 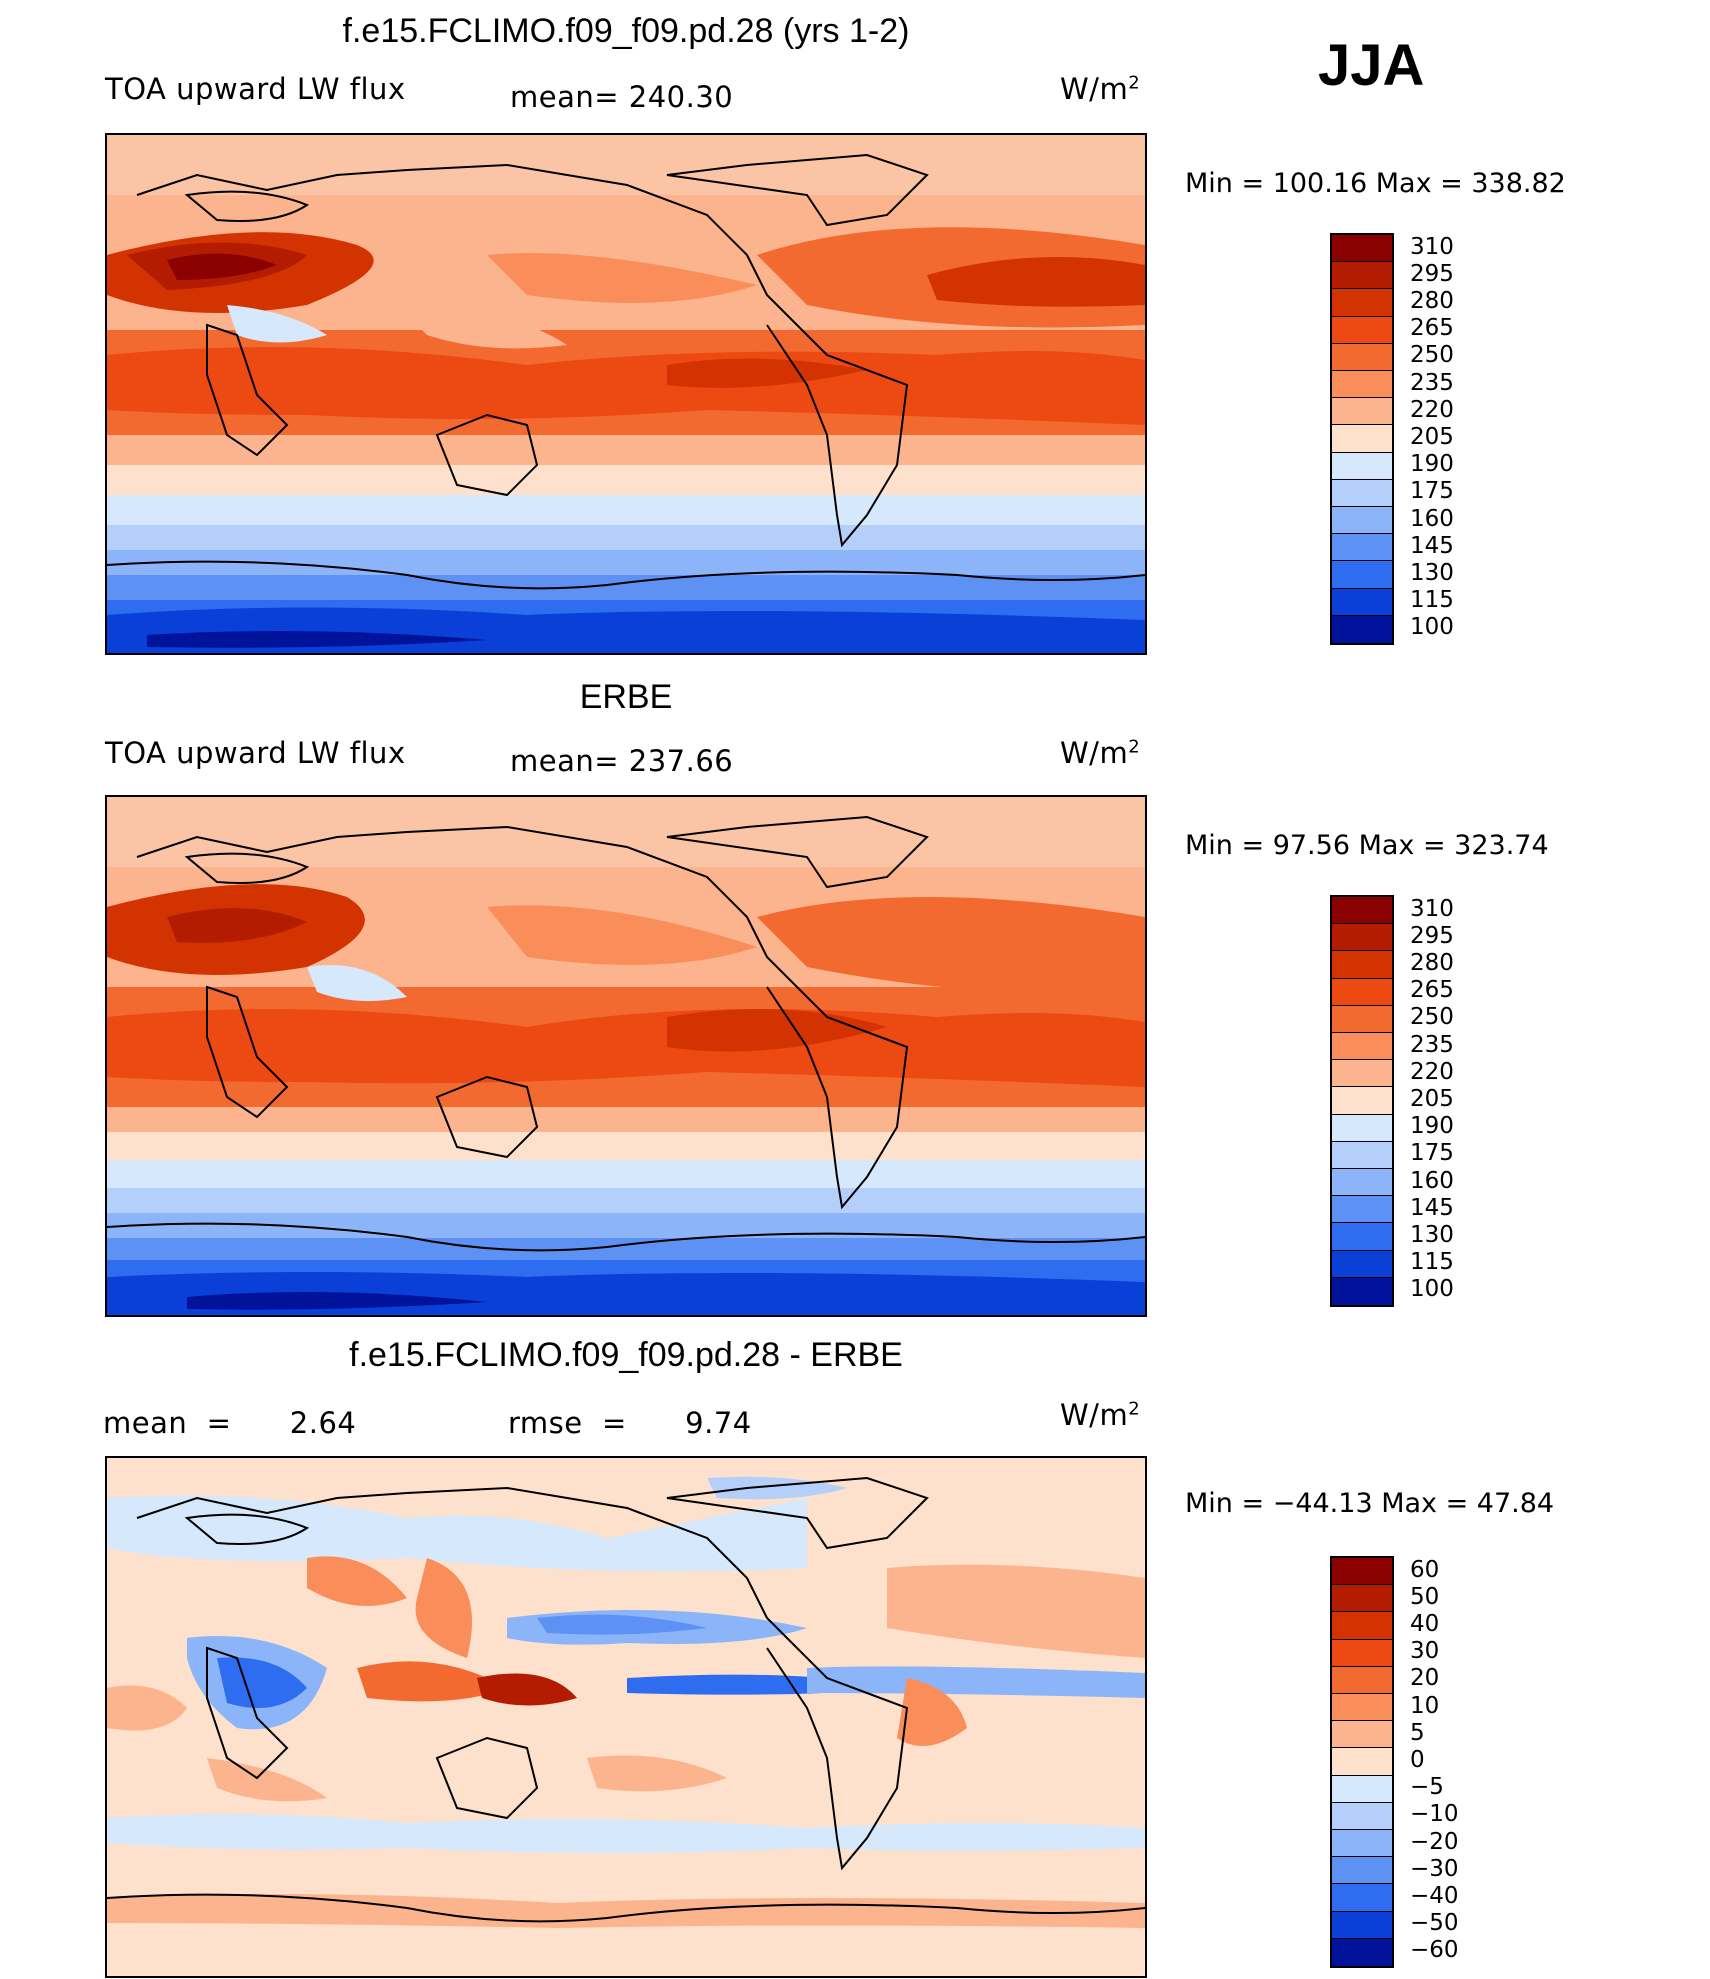 What do you see at coordinates (1434, 1896) in the screenshot?
I see `colorbar-tick-label: −40` at bounding box center [1434, 1896].